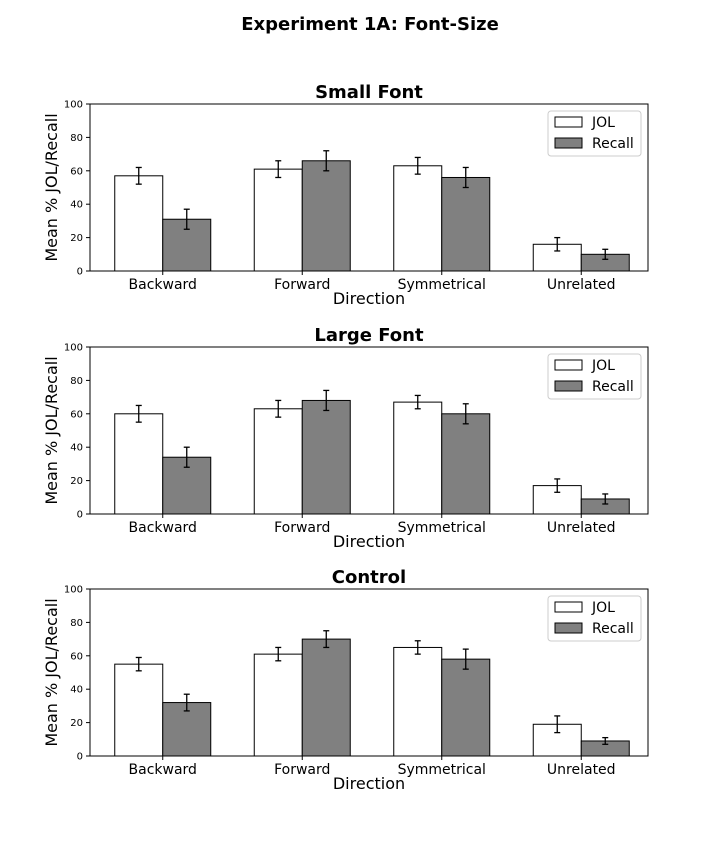 The width and height of the screenshot is (720, 864). Describe the element at coordinates (370, 24) in the screenshot. I see `figure-title: Experiment 1A: Font-Size` at that location.